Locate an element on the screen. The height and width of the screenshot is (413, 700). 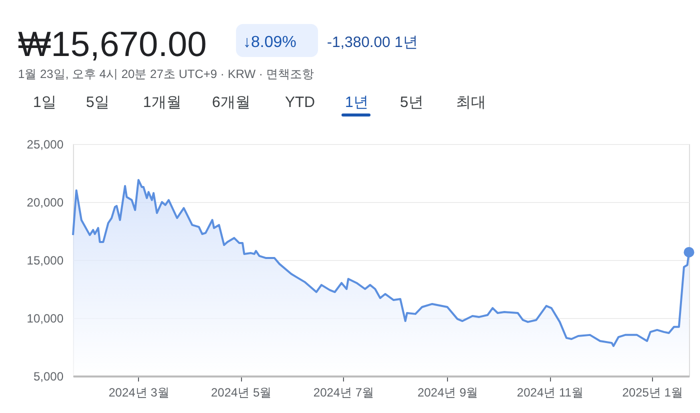
y-tick-label: 5,000 is located at coordinates (48, 377).